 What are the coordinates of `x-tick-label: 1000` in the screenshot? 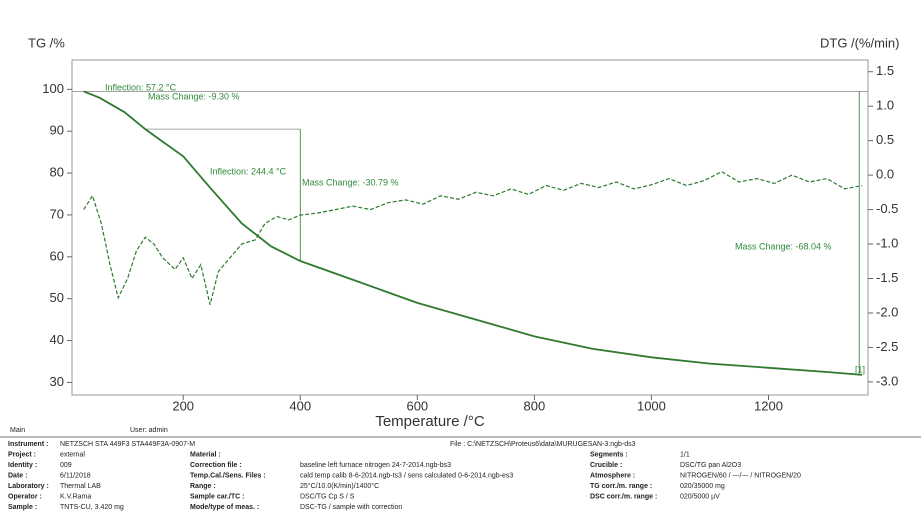 It's located at (651, 405).